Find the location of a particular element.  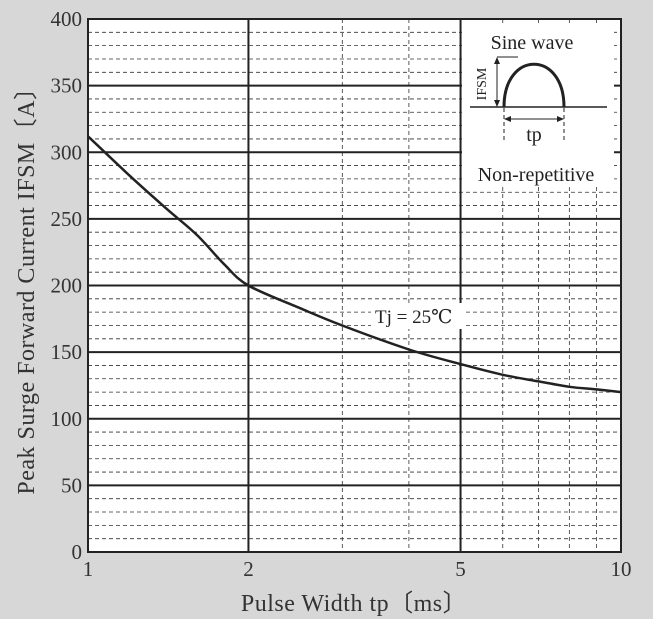

y-tick-label: 350 is located at coordinates (67, 86).